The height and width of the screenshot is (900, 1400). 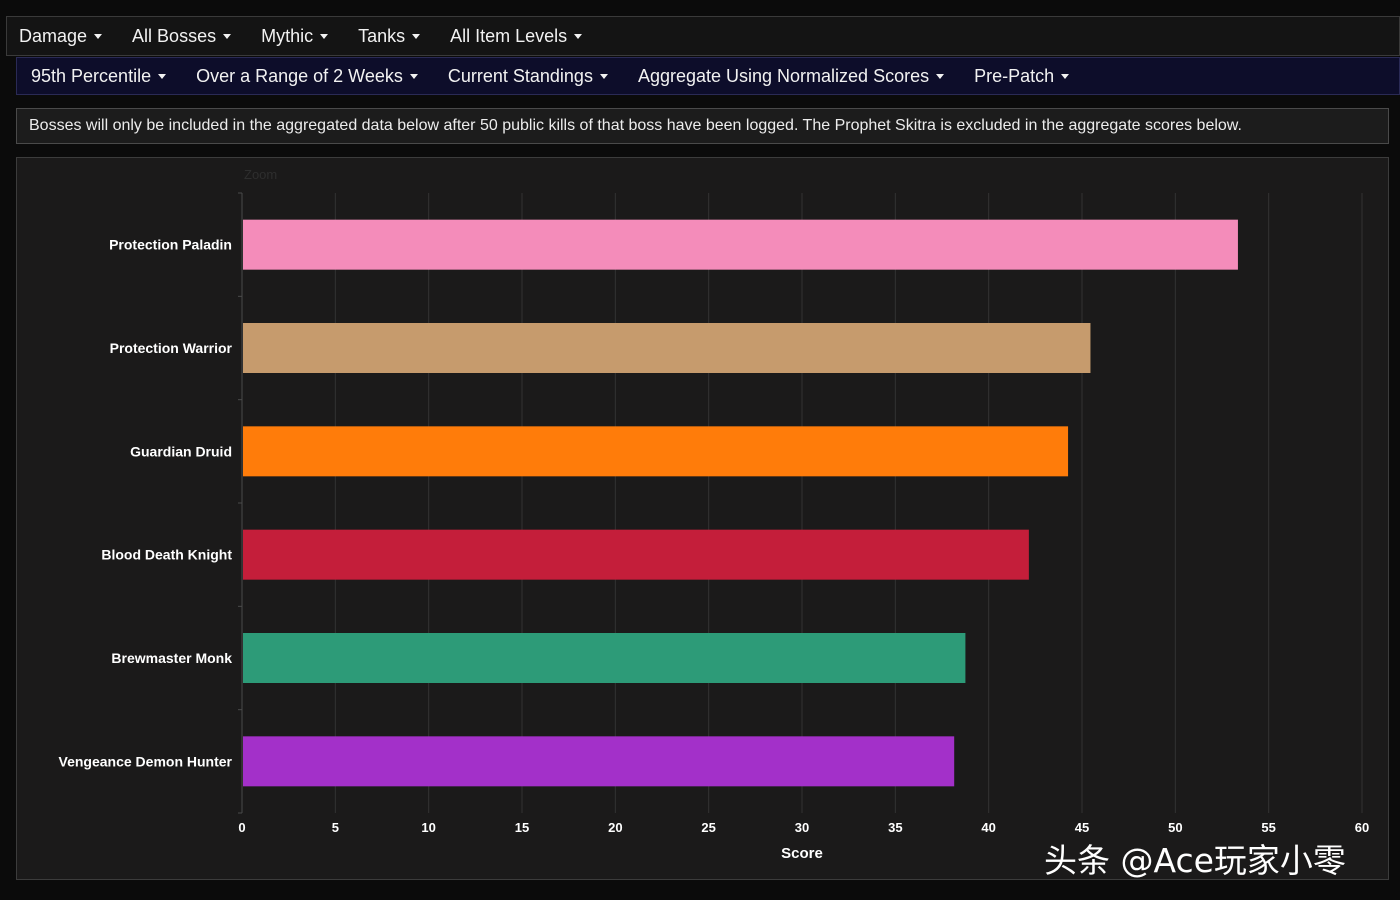 I want to click on filter-label: All Item Levels, so click(x=509, y=35).